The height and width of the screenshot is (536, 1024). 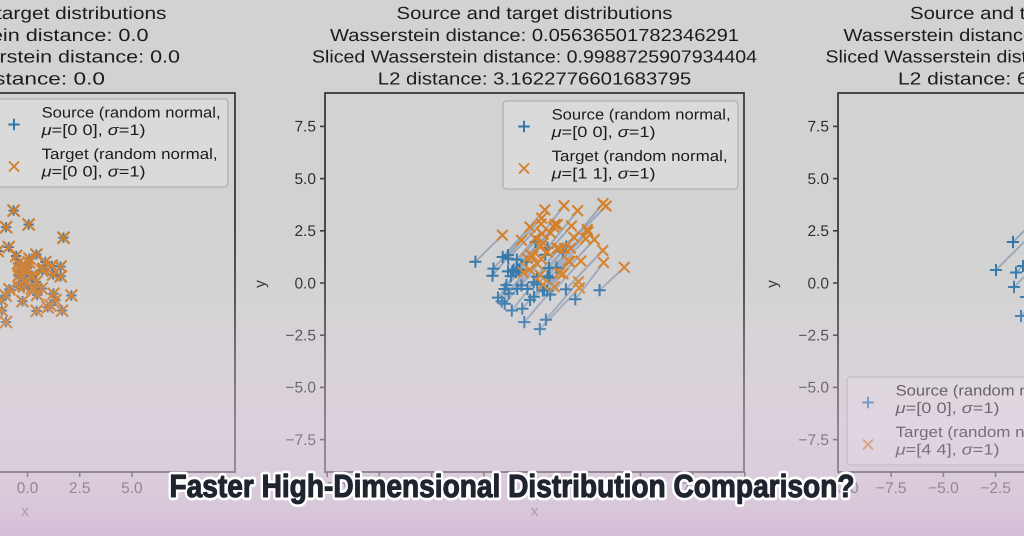 What do you see at coordinates (535, 78) in the screenshot?
I see `svg-text:L2 distance: 3.162277660168379: L2 distance: 3.1622776601683795` at bounding box center [535, 78].